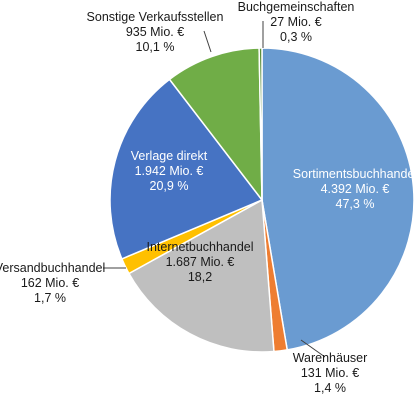  What do you see at coordinates (155, 47) in the screenshot?
I see `slice-percent: 10,1 %` at bounding box center [155, 47].